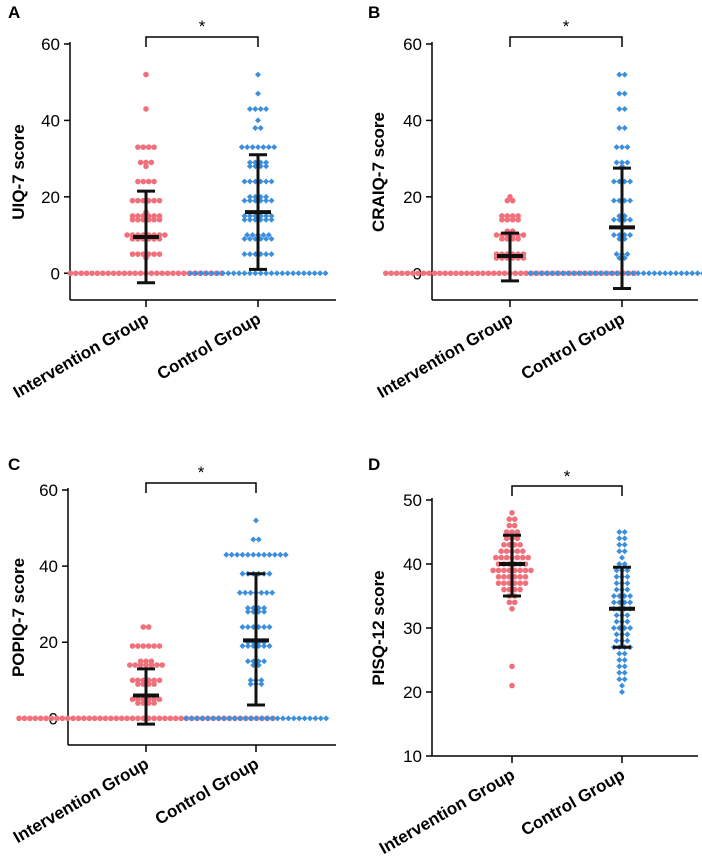  I want to click on significance-bracket, so click(201, 487).